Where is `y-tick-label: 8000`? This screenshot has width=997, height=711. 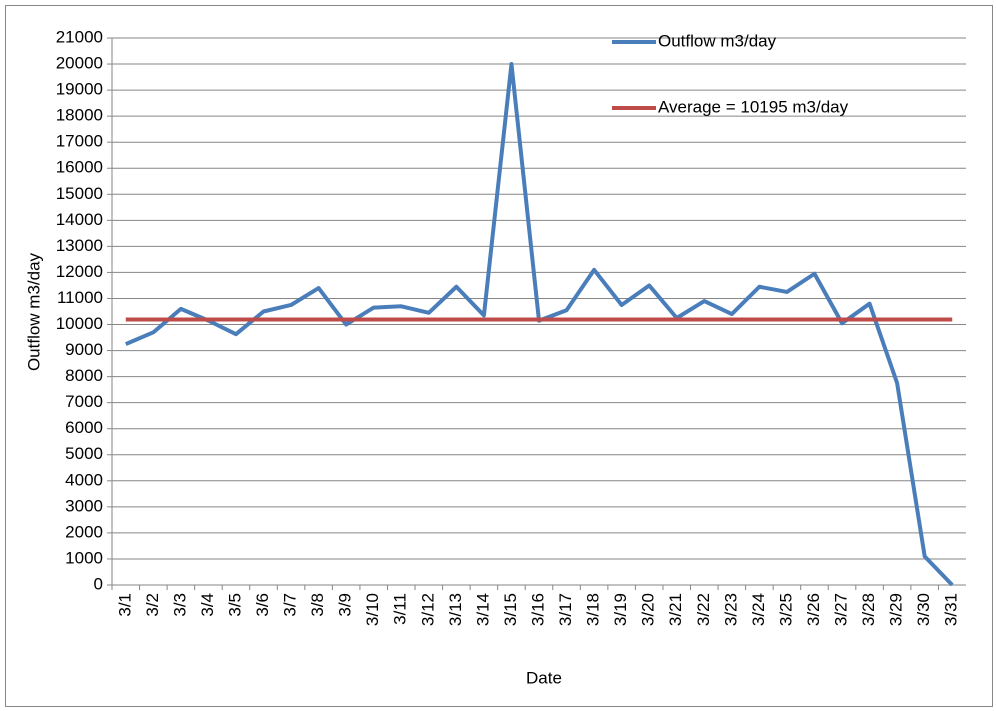 y-tick-label: 8000 is located at coordinates (84, 375).